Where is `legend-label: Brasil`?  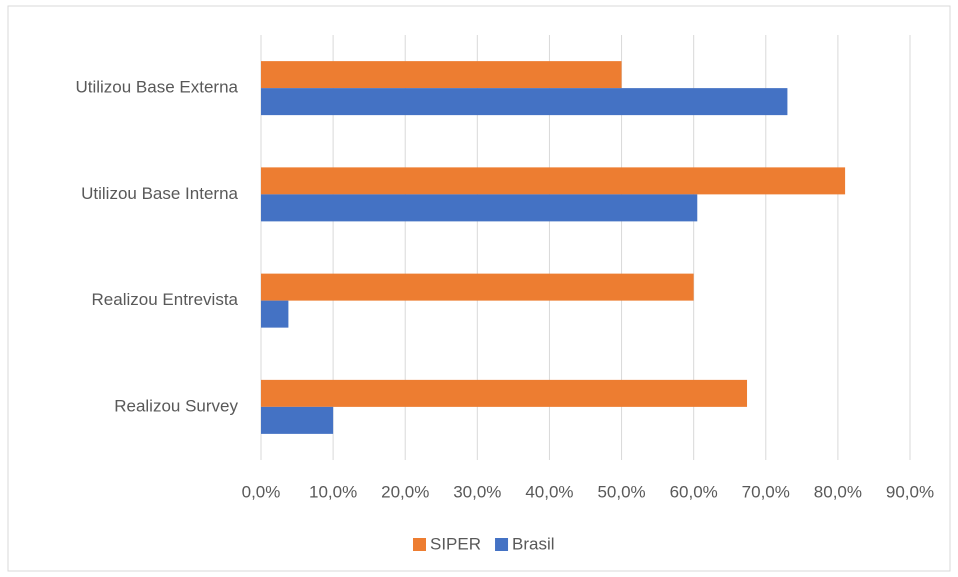
legend-label: Brasil is located at coordinates (533, 543).